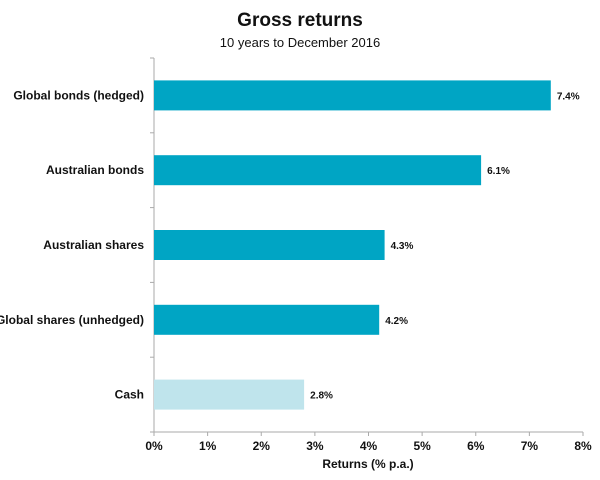  Describe the element at coordinates (530, 446) in the screenshot. I see `x-tick-label: 7%` at that location.